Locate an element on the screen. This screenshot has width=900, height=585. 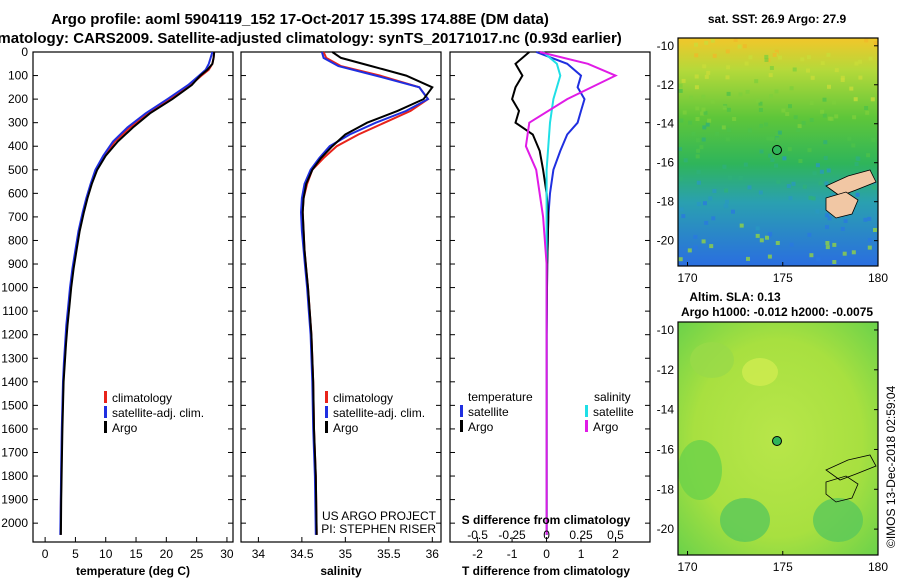
map-y-tick-label: -10 is located at coordinates (666, 330).